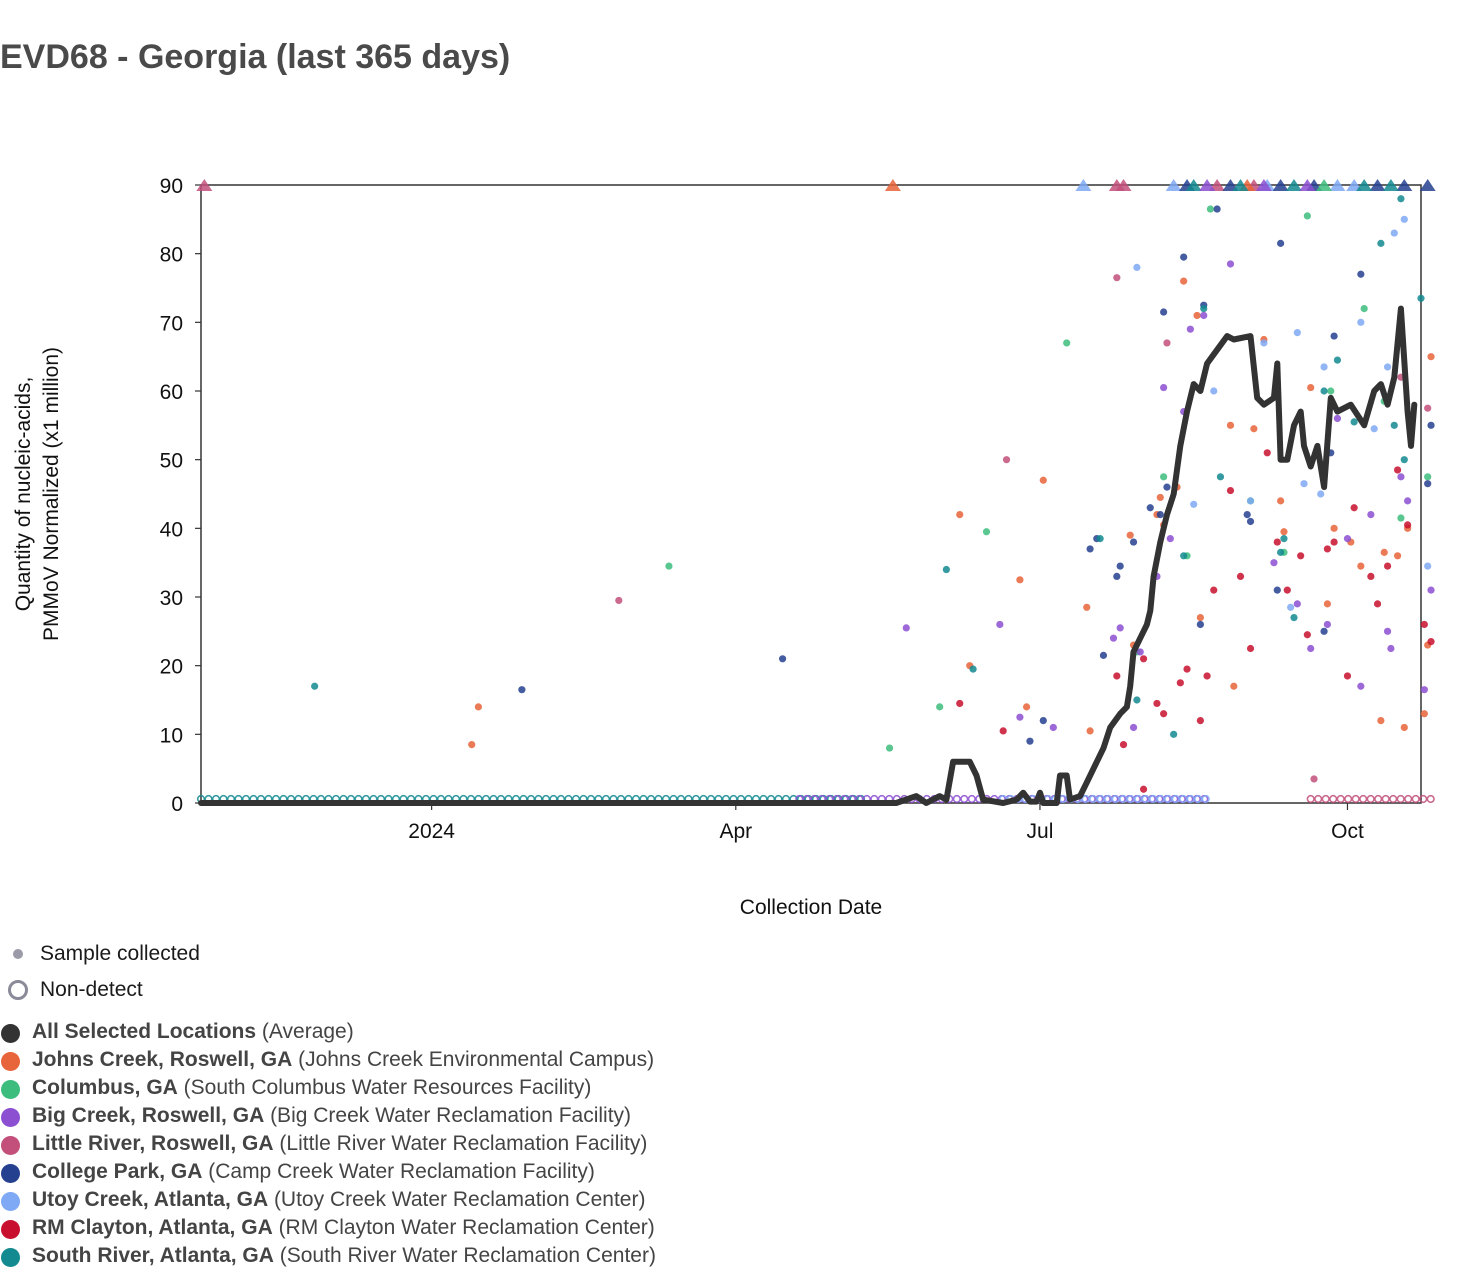 The height and width of the screenshot is (1288, 1462). What do you see at coordinates (886, 823) in the screenshot?
I see `x-axis: 2024 Apr Jul Oct` at bounding box center [886, 823].